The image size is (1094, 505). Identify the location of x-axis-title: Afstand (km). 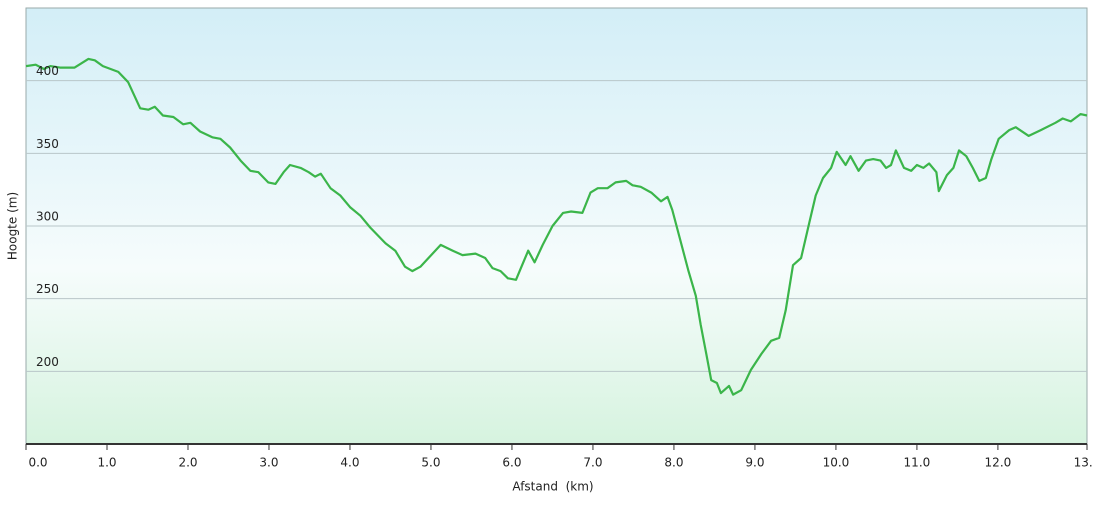
(552, 487).